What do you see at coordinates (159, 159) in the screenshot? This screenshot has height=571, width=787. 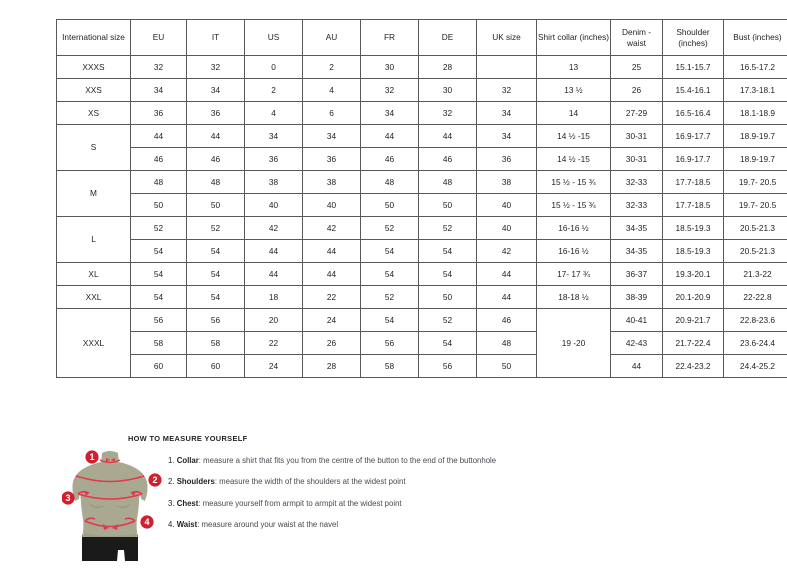 I see `cell-eu: 46` at bounding box center [159, 159].